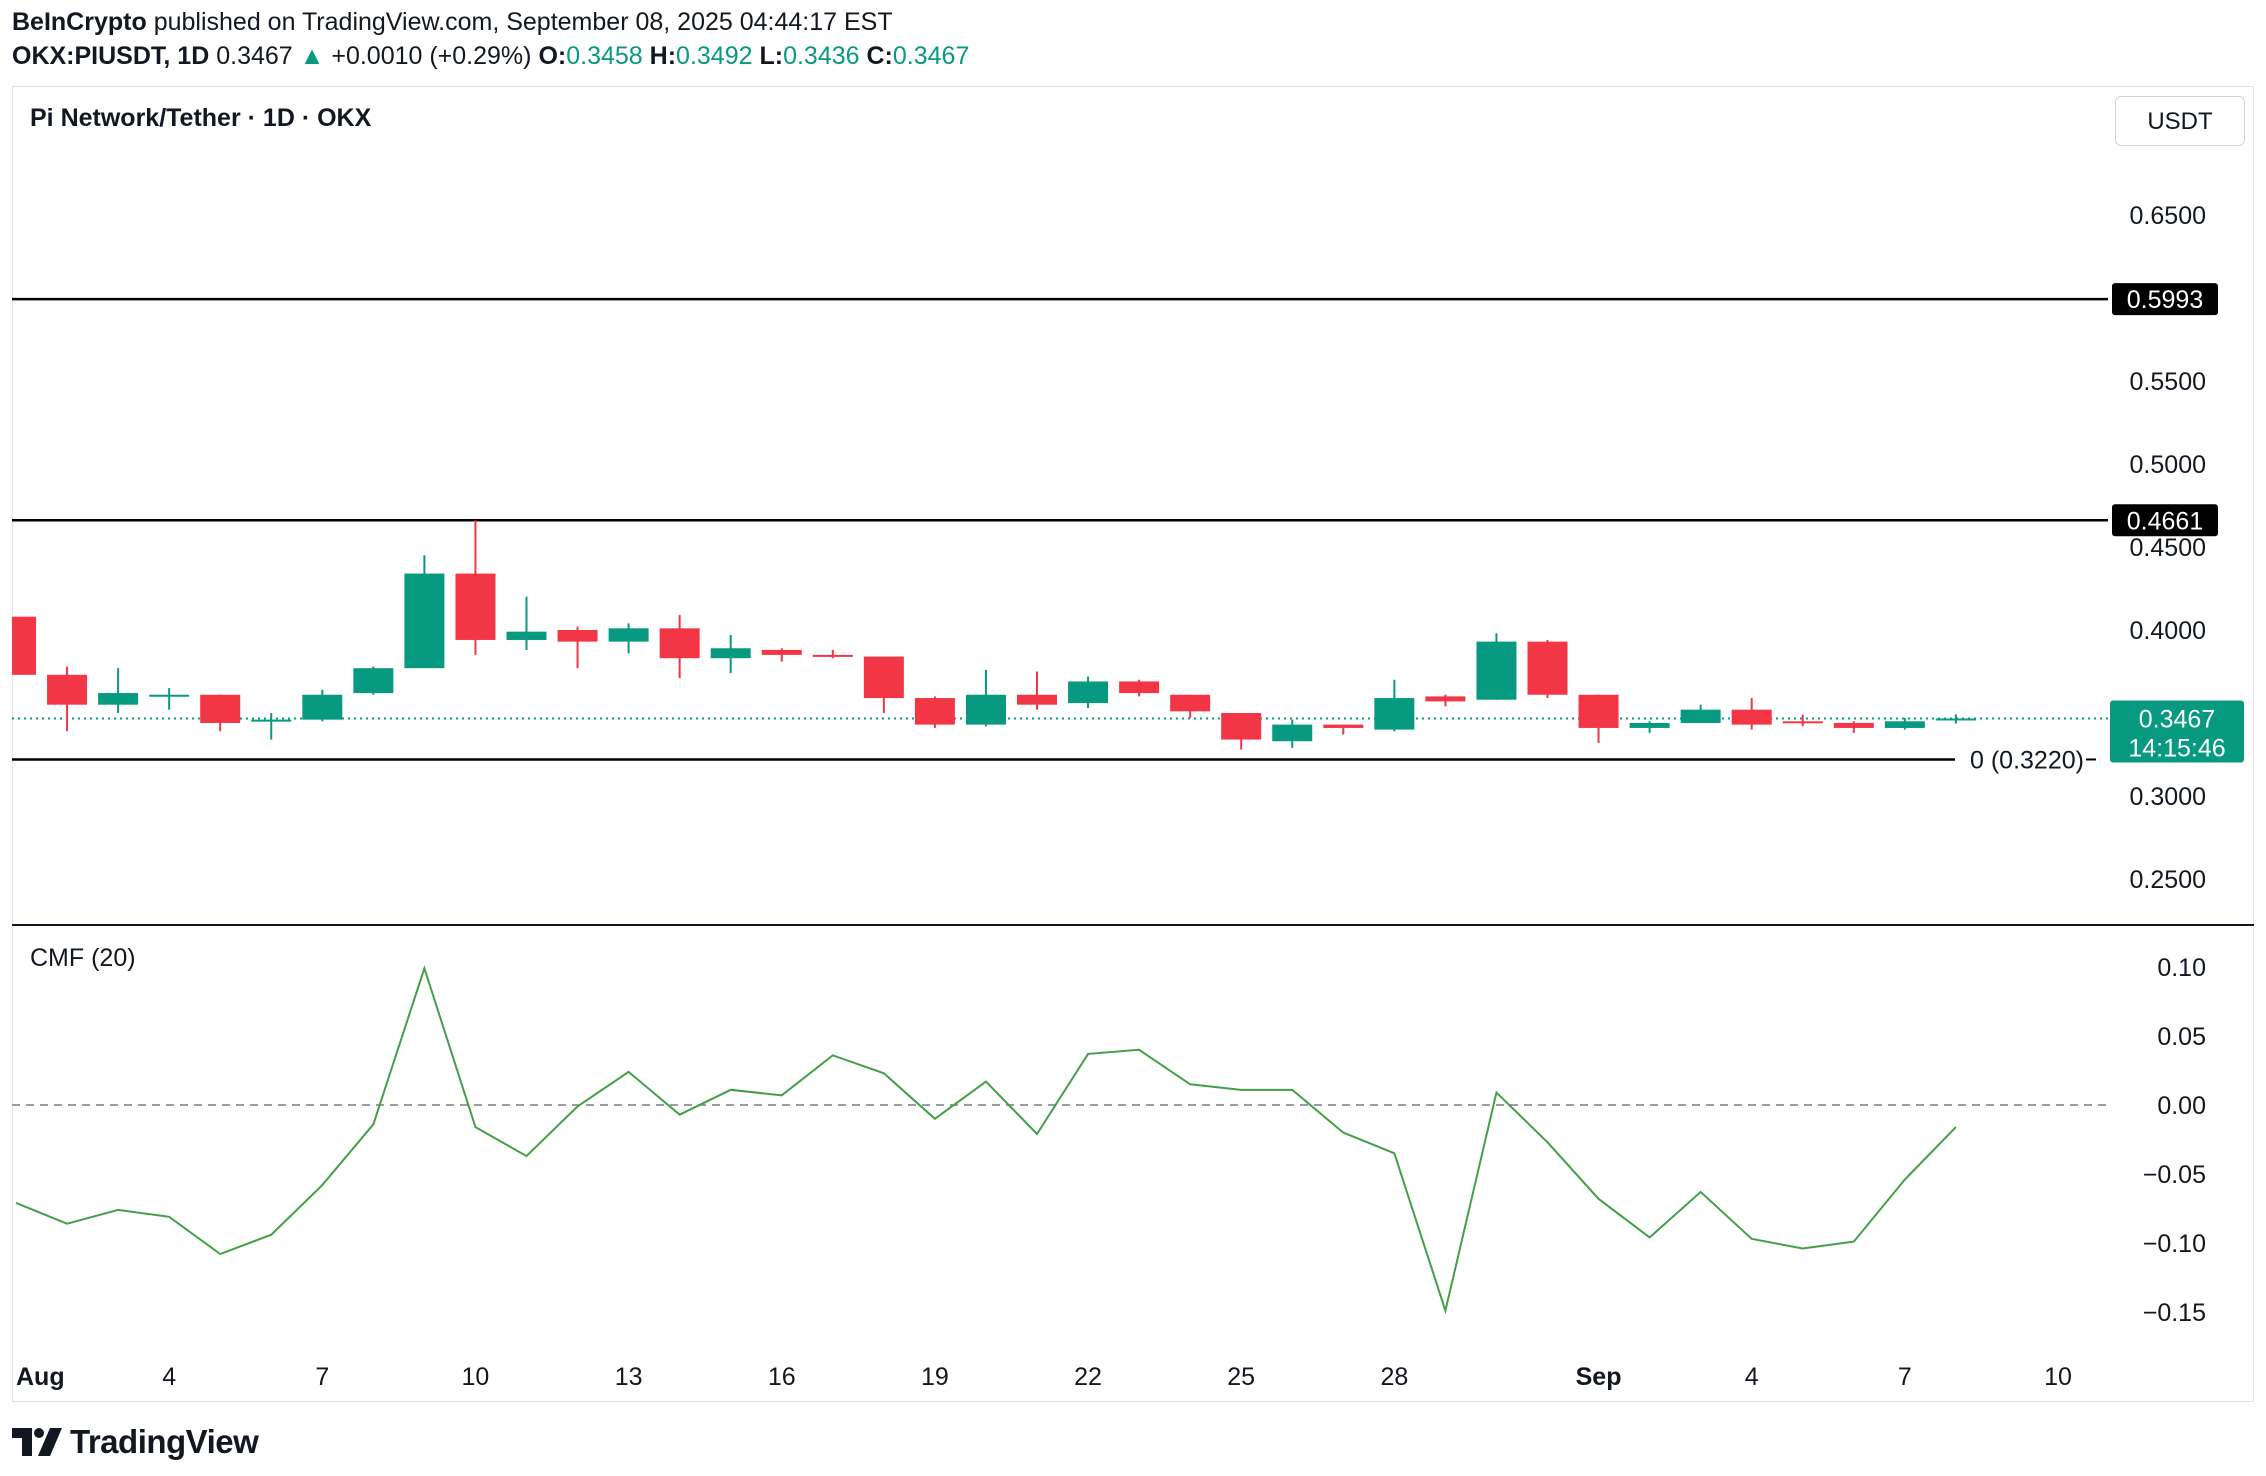  I want to click on cmf-tick-label: −0.05, so click(2174, 1175).